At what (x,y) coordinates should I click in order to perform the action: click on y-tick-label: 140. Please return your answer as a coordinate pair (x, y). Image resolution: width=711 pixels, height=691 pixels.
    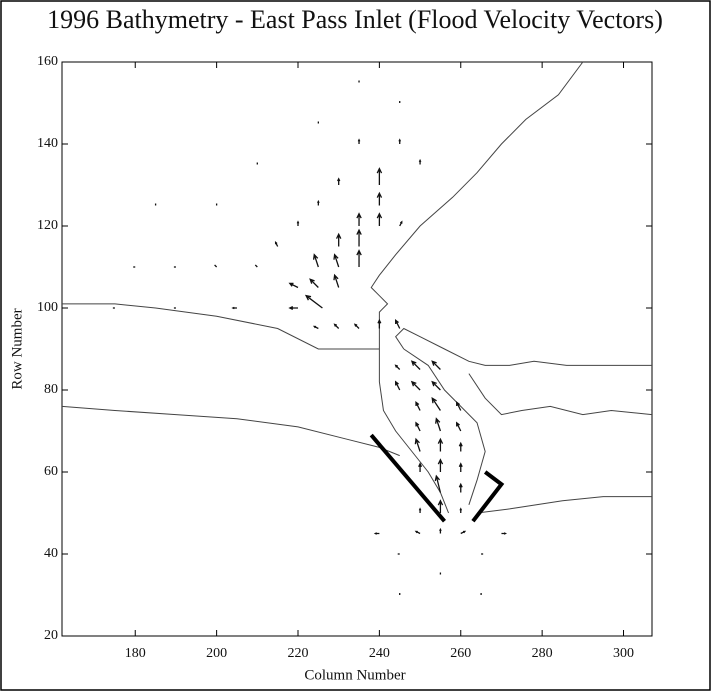
    Looking at the image, I should click on (47, 143).